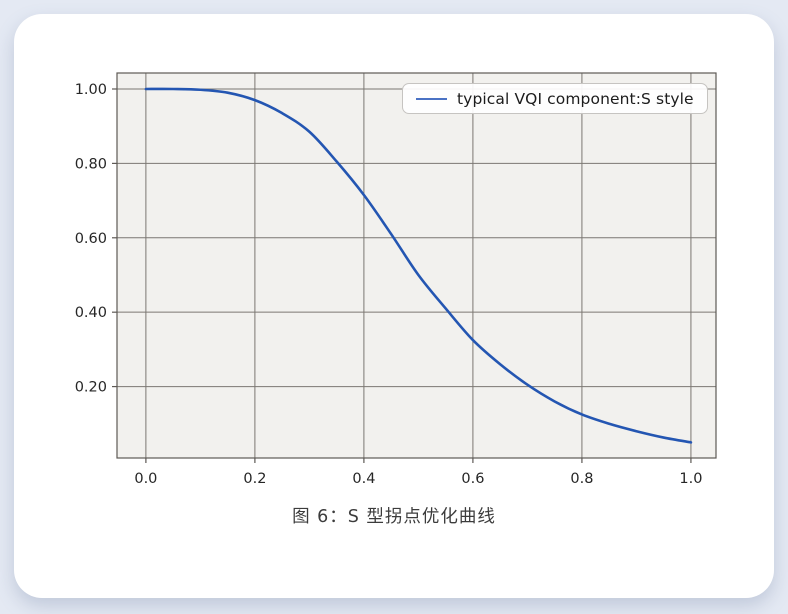  I want to click on x-tick-label: 1.0, so click(690, 479).